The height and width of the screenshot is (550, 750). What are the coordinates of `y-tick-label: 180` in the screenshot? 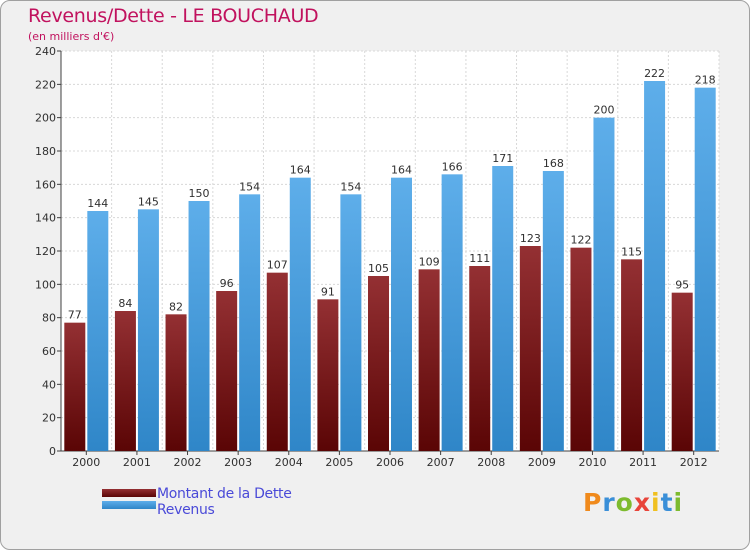 It's located at (45, 151).